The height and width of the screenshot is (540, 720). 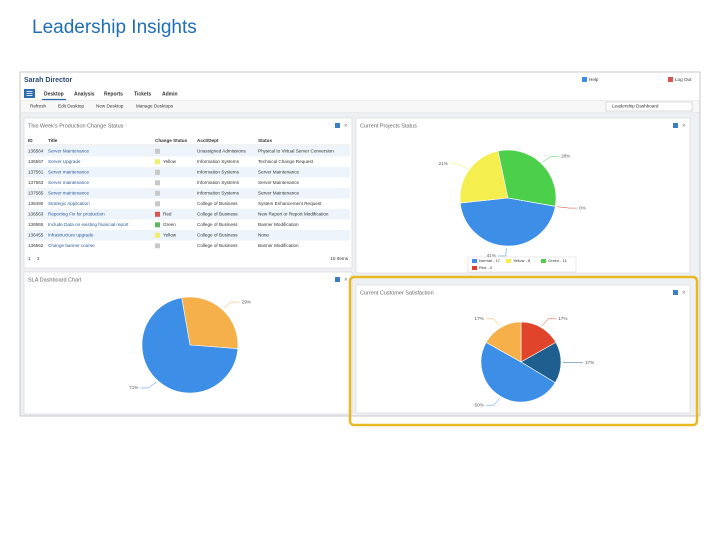 I want to click on tab: Admin, so click(x=170, y=94).